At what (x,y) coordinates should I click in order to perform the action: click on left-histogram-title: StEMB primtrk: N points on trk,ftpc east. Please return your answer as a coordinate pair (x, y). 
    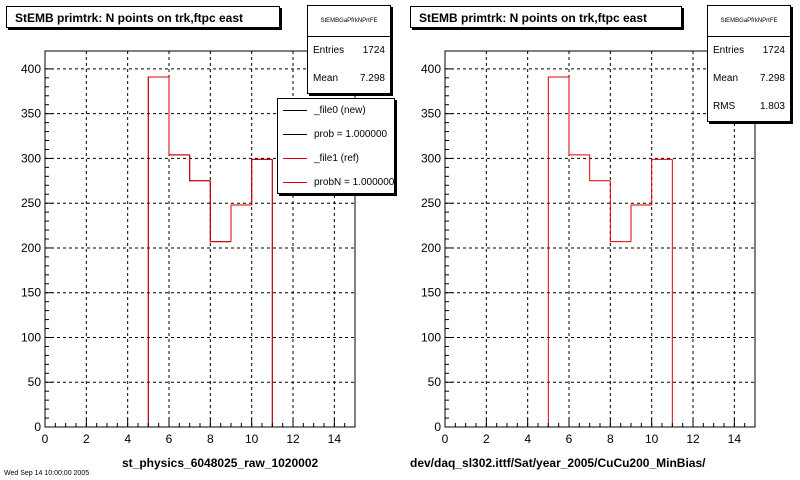
    Looking at the image, I should click on (143, 17).